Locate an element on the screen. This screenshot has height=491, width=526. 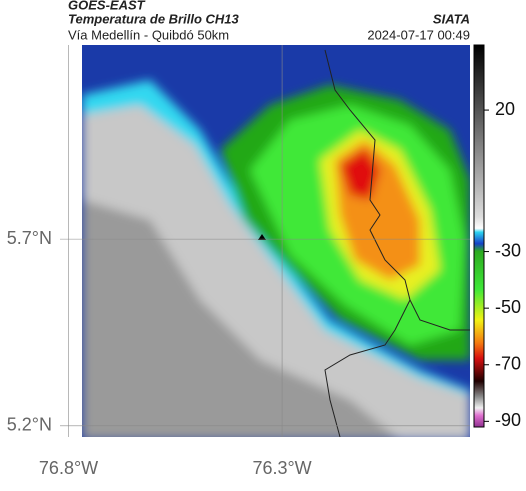
x-tick-label: 76.8°W is located at coordinates (68, 468).